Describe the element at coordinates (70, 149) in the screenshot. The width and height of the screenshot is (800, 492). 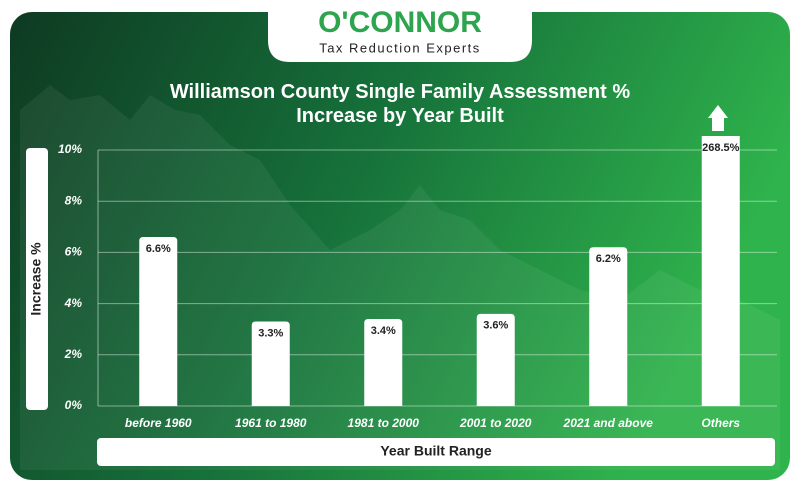
I see `y-tick-label: 10%` at that location.